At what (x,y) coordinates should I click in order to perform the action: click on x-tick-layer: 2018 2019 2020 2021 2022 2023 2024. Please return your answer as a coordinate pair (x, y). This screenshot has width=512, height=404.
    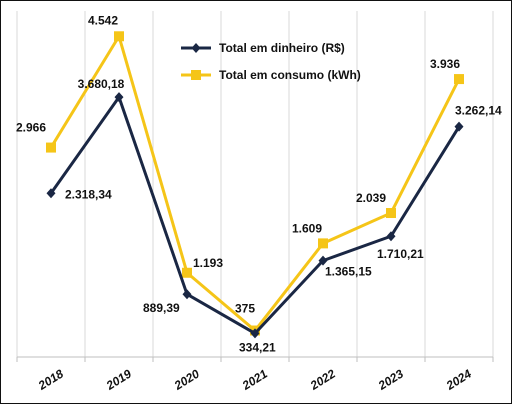
    Looking at the image, I should click on (254, 379).